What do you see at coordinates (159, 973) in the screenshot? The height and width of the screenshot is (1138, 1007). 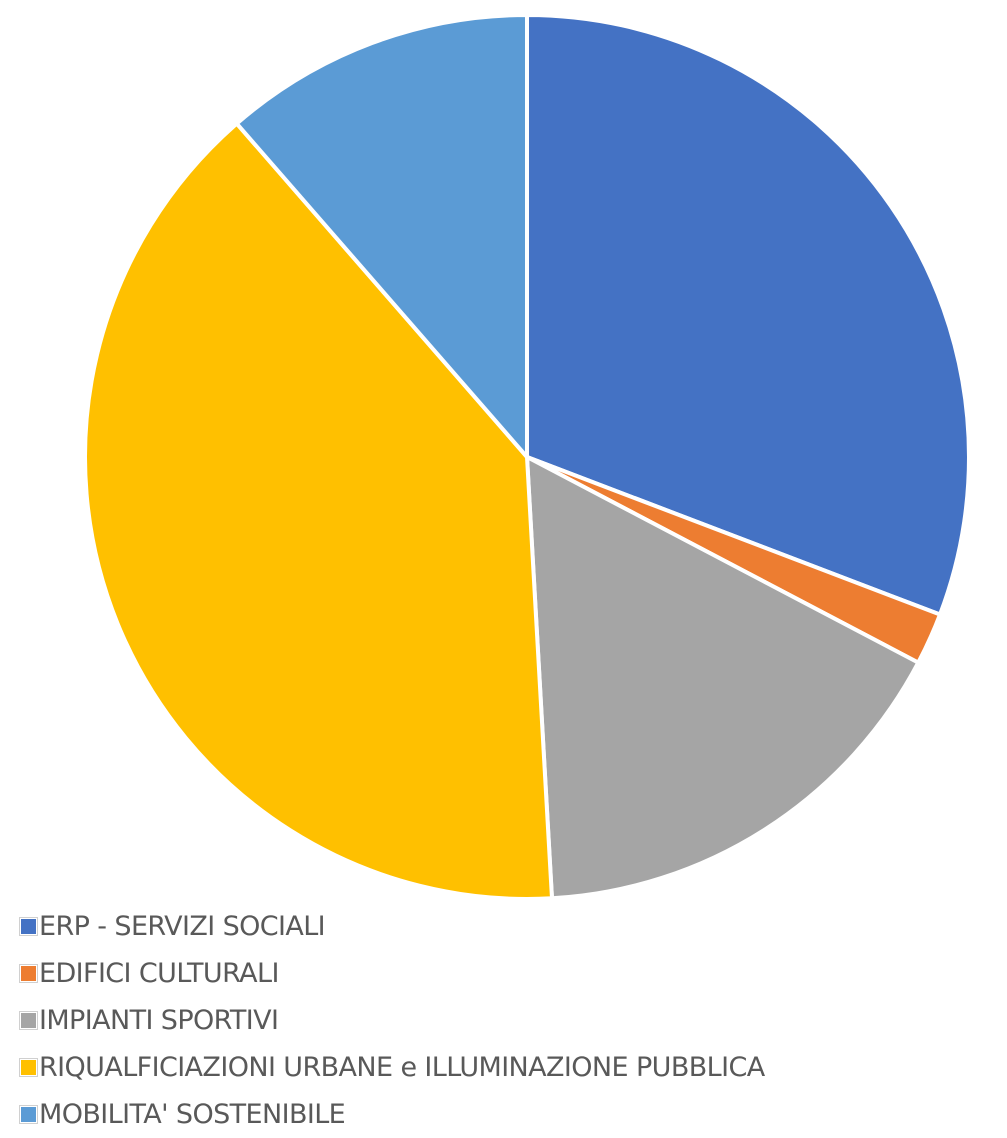 I see `legend-label: EDIFICI CULTURALI` at bounding box center [159, 973].